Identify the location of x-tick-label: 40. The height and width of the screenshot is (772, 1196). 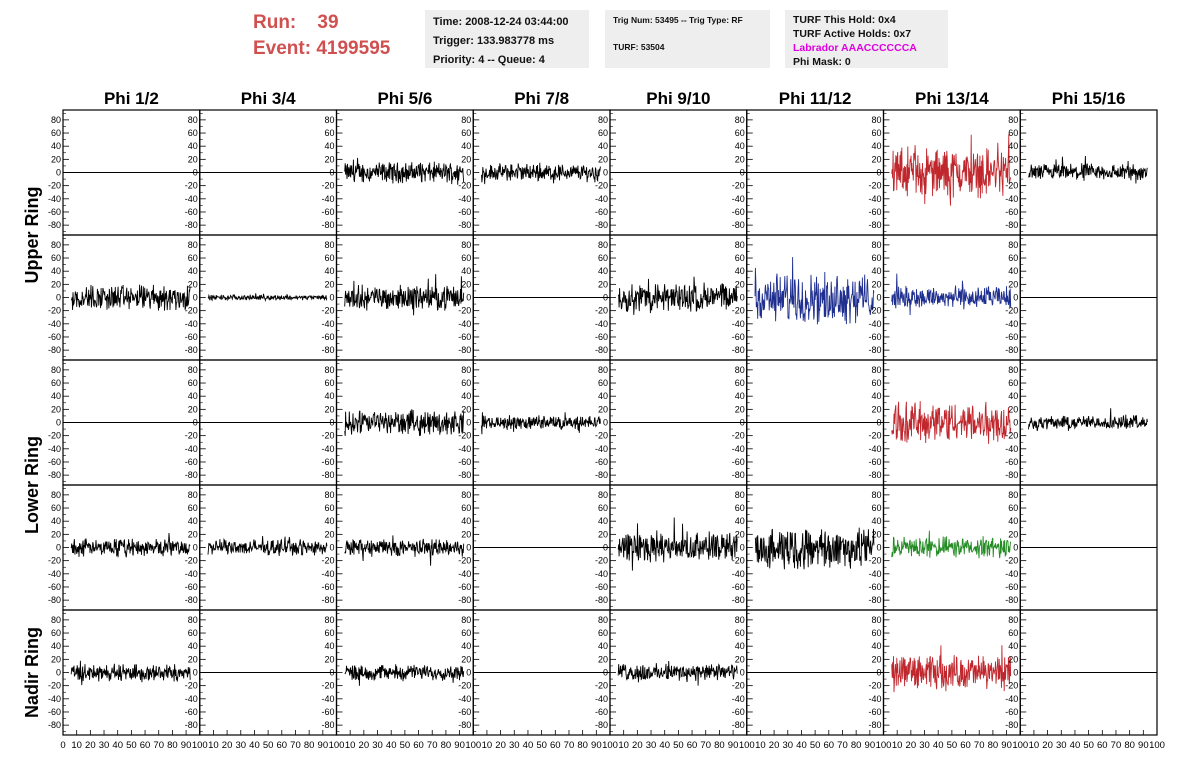
(254, 745).